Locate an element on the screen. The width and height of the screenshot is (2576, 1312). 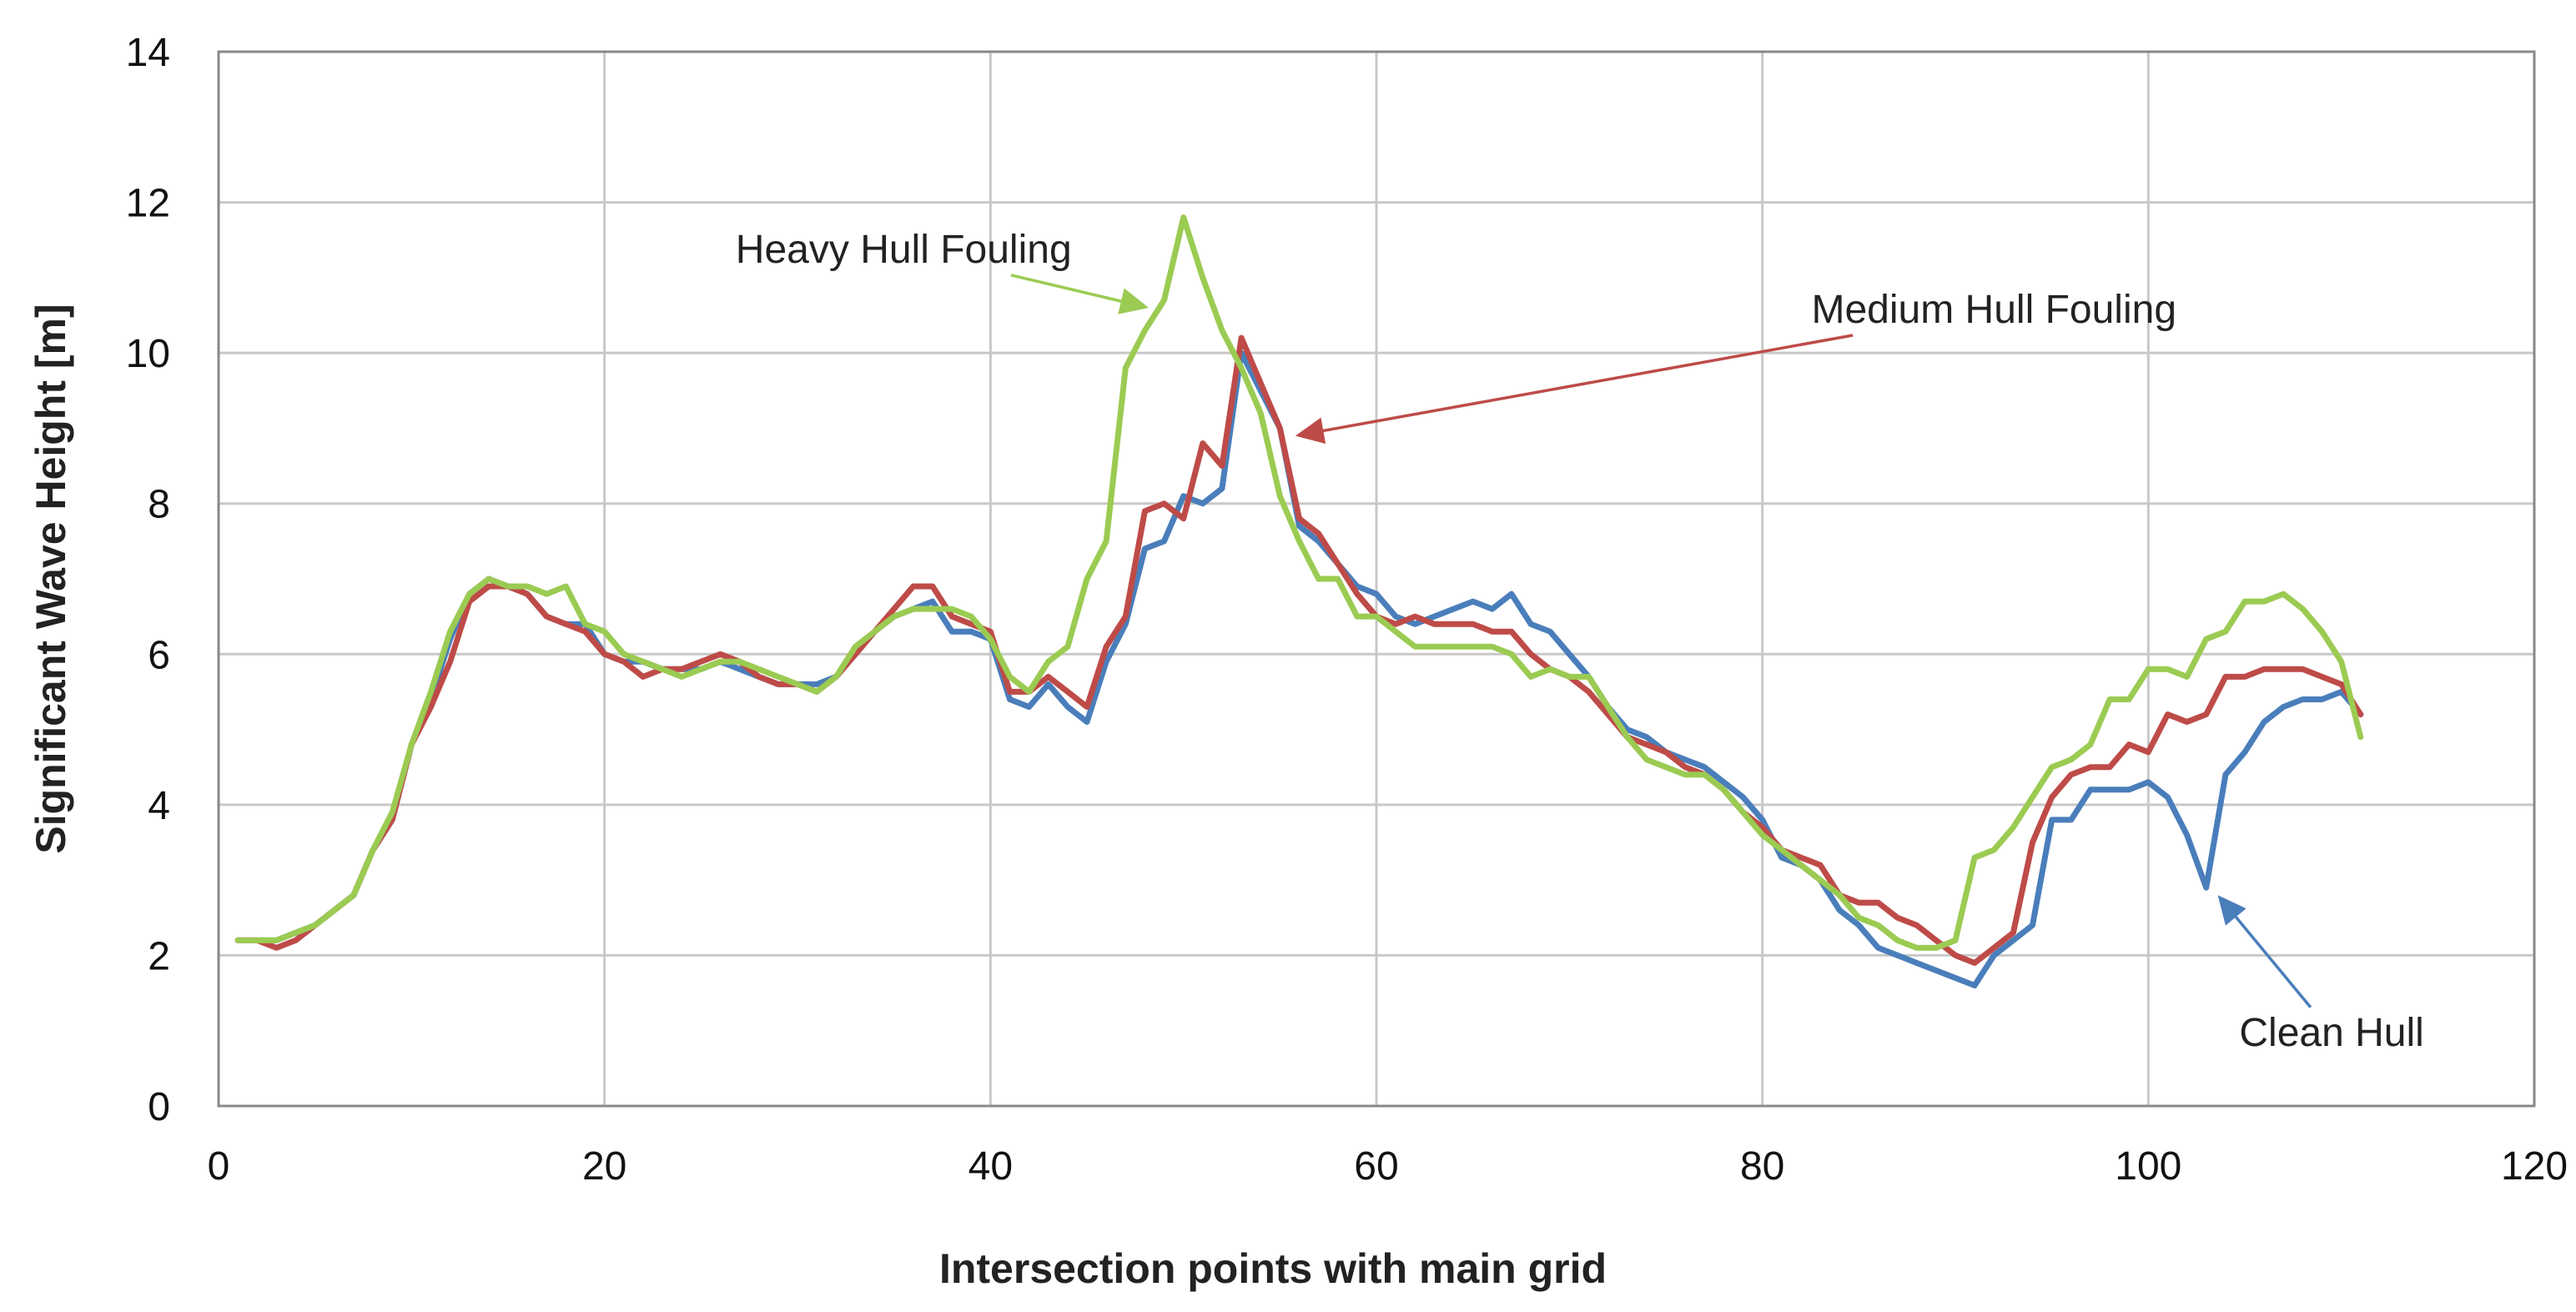
annotation-label: Clean Hull is located at coordinates (2331, 1033).